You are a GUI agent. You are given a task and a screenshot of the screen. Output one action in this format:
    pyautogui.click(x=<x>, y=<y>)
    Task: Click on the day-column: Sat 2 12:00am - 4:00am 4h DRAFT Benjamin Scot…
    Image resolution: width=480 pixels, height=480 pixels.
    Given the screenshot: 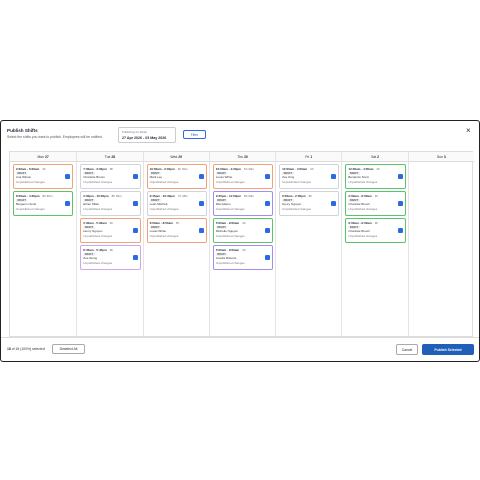 What is the action you would take?
    pyautogui.click(x=374, y=244)
    